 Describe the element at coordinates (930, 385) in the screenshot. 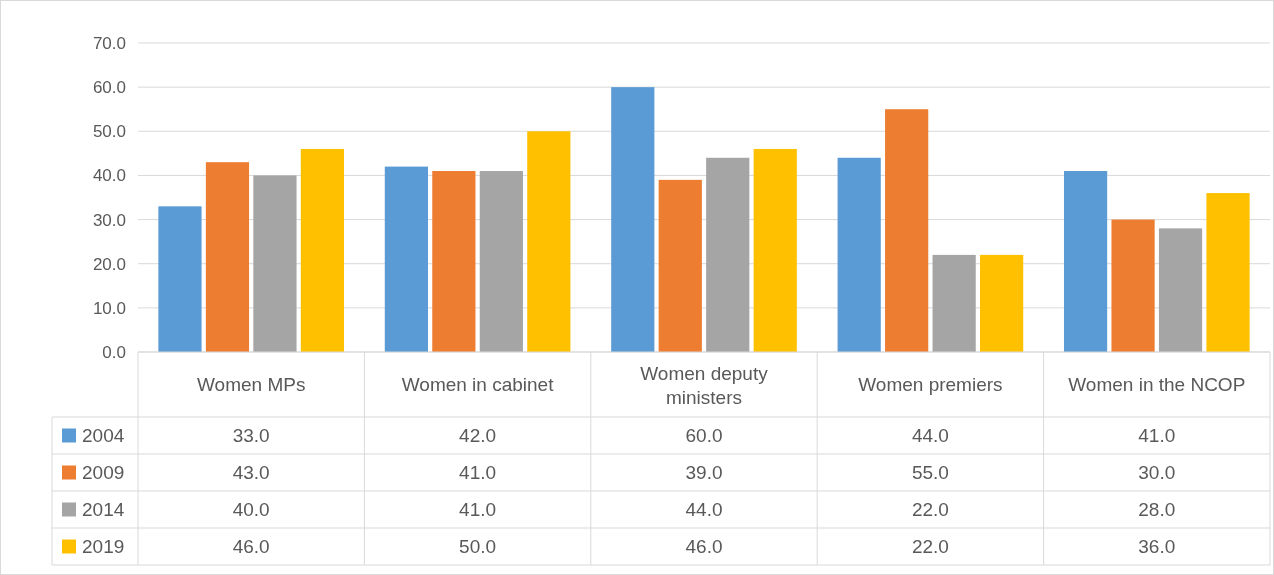

I see `x-tick-label: Women premiers` at that location.